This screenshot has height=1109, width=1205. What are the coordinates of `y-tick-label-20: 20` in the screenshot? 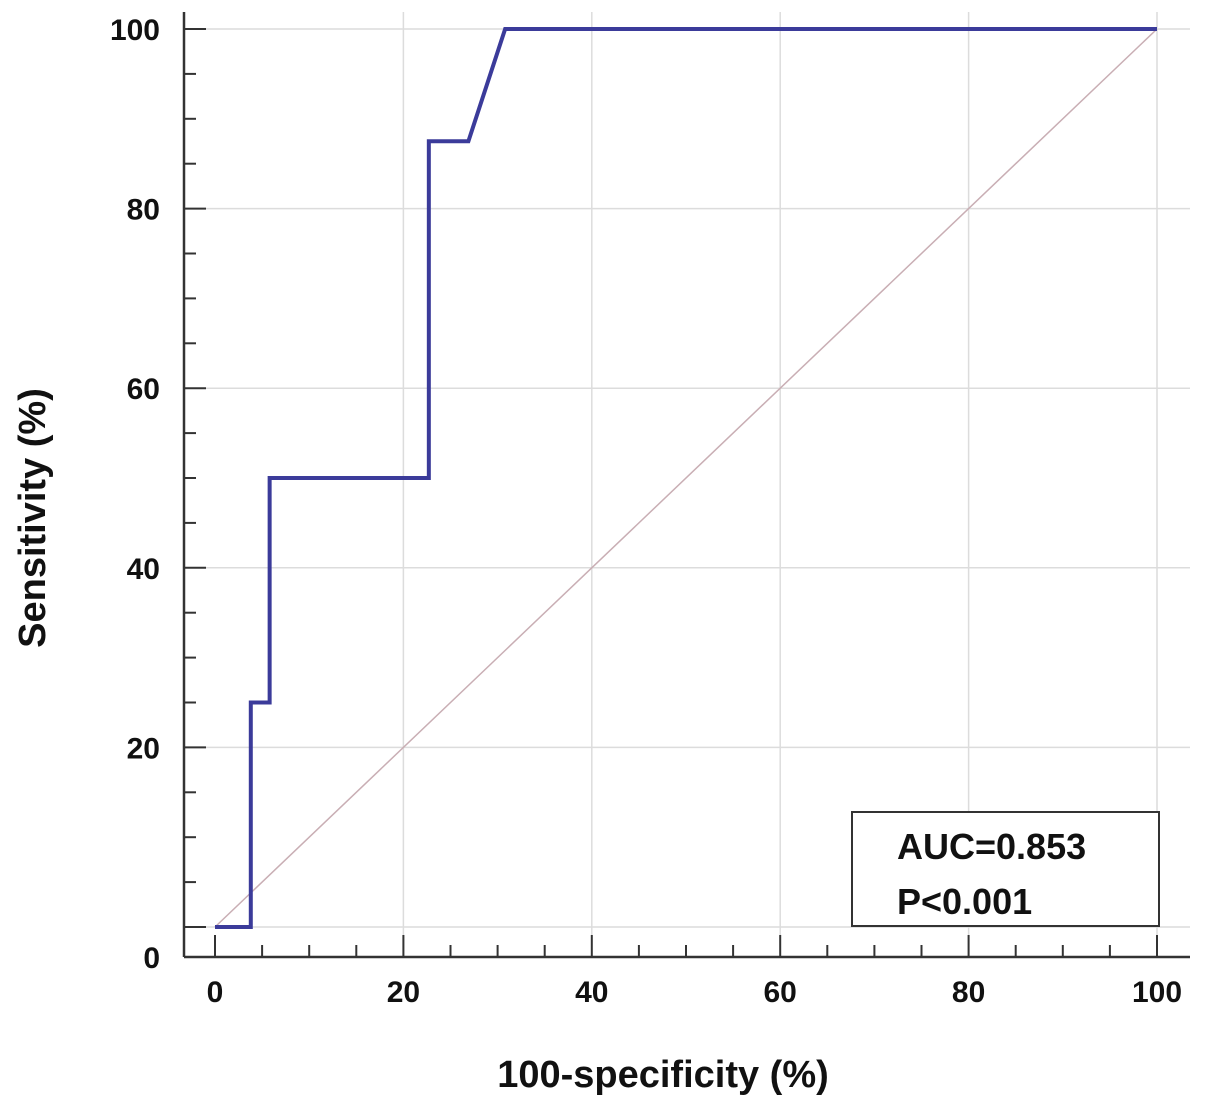 It's located at (143, 748).